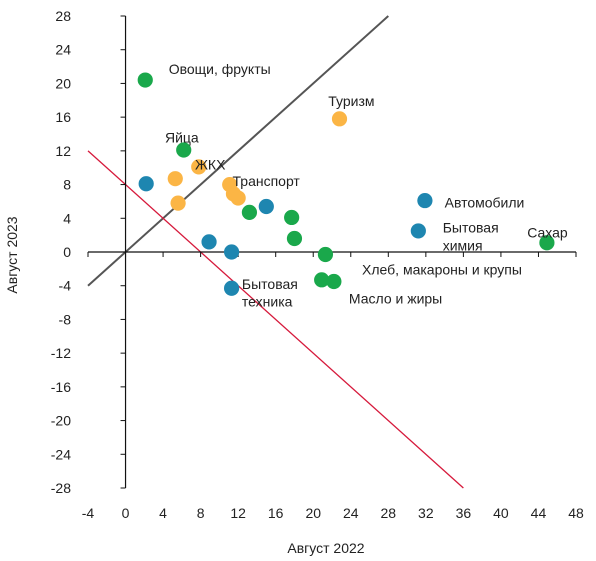 The height and width of the screenshot is (561, 596). I want to click on x-tick-label: 24, so click(351, 513).